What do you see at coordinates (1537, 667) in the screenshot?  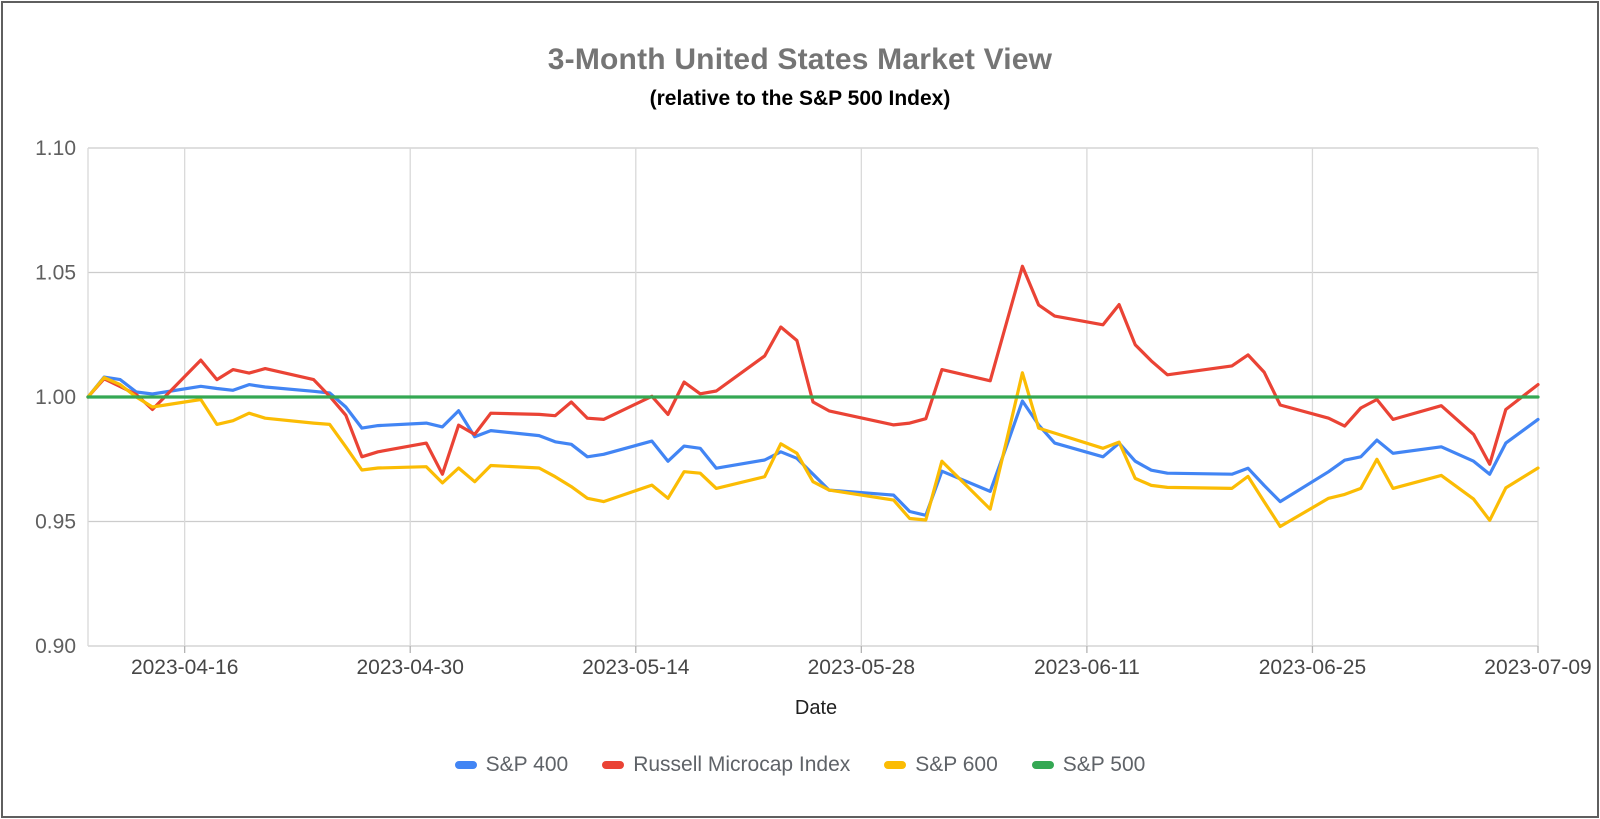 I see `x-tick-label: 2023-07-09` at bounding box center [1537, 667].